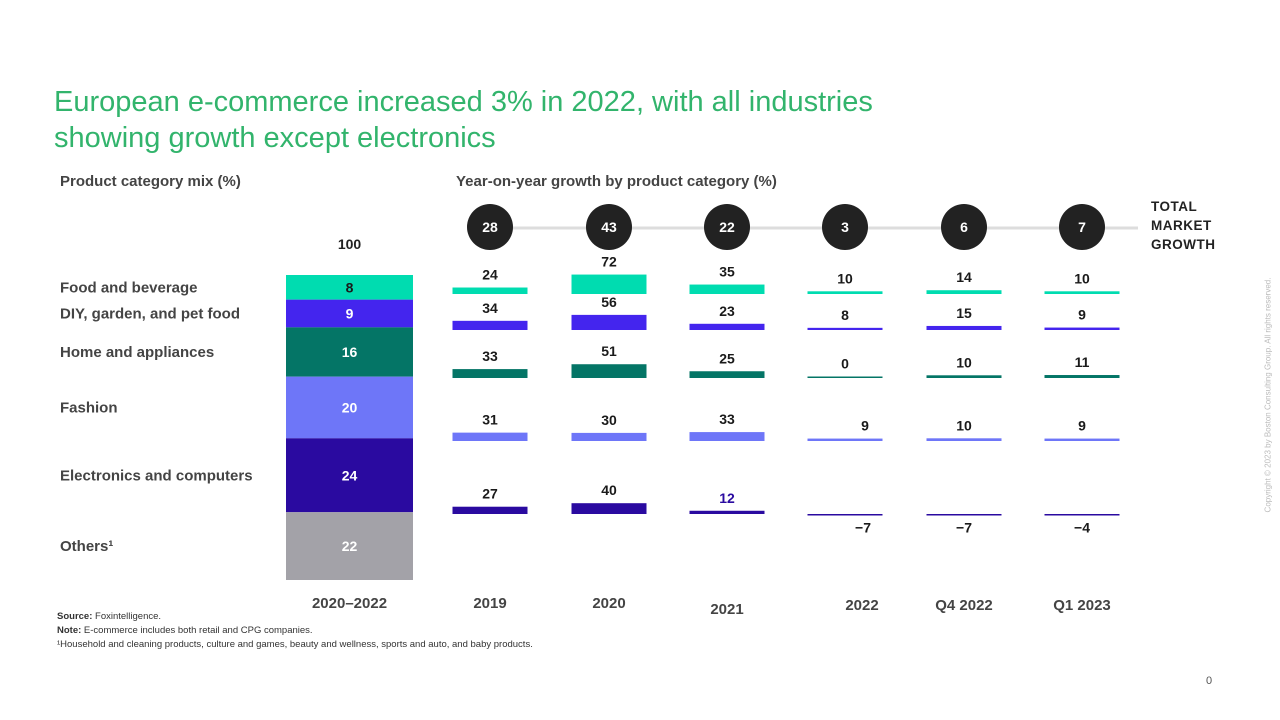  What do you see at coordinates (964, 292) in the screenshot?
I see `growth-bar-food-and-beverage-q4-2022` at bounding box center [964, 292].